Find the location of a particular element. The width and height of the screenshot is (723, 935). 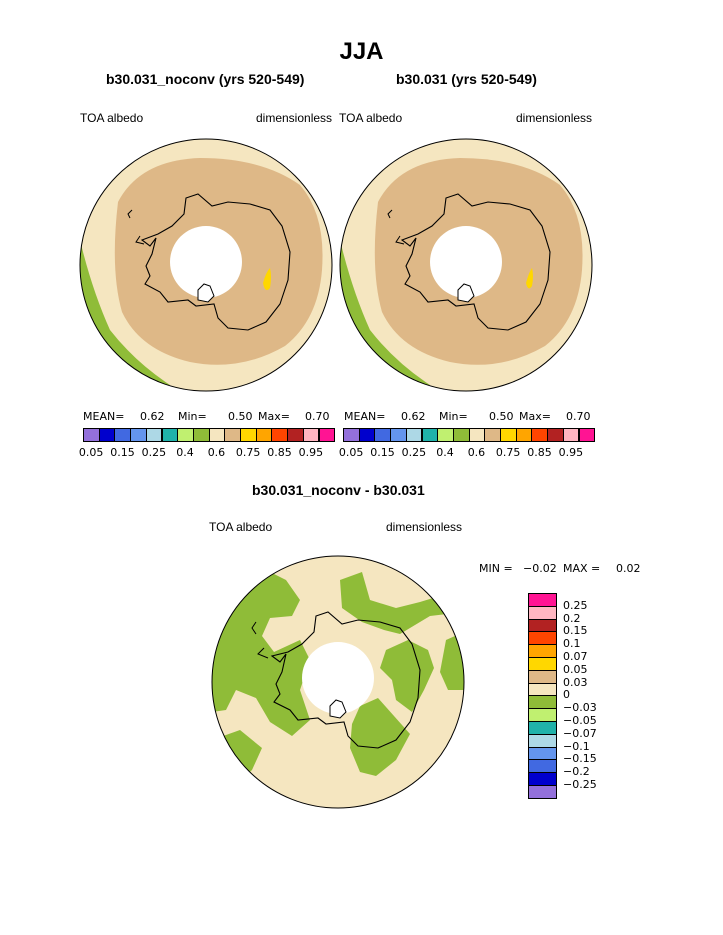

panel2-map-border is located at coordinates (466, 265).